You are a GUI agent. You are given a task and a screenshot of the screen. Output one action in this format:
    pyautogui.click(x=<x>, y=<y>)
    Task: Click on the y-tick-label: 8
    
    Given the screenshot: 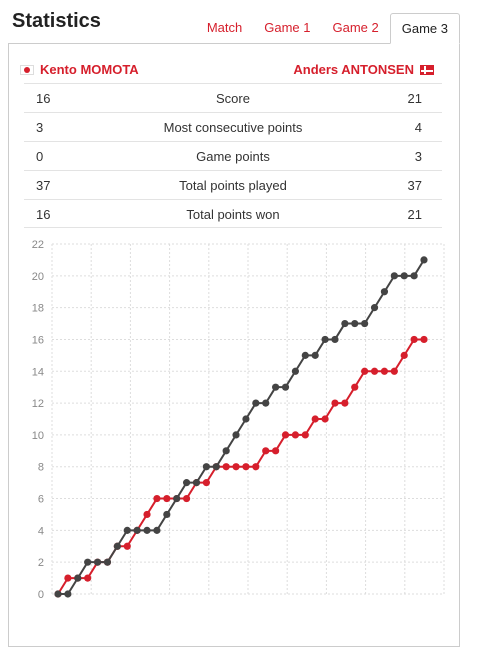 What is the action you would take?
    pyautogui.click(x=41, y=468)
    